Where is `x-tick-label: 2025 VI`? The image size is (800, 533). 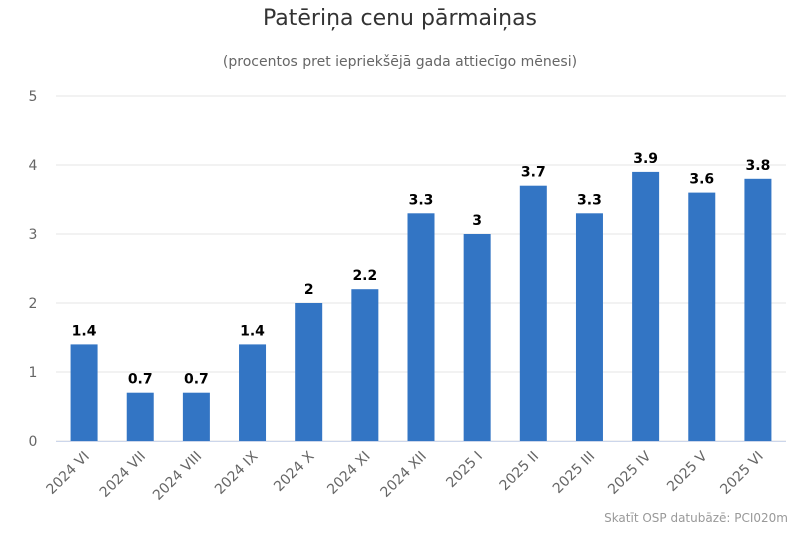 x-tick-label: 2025 VI is located at coordinates (741, 473).